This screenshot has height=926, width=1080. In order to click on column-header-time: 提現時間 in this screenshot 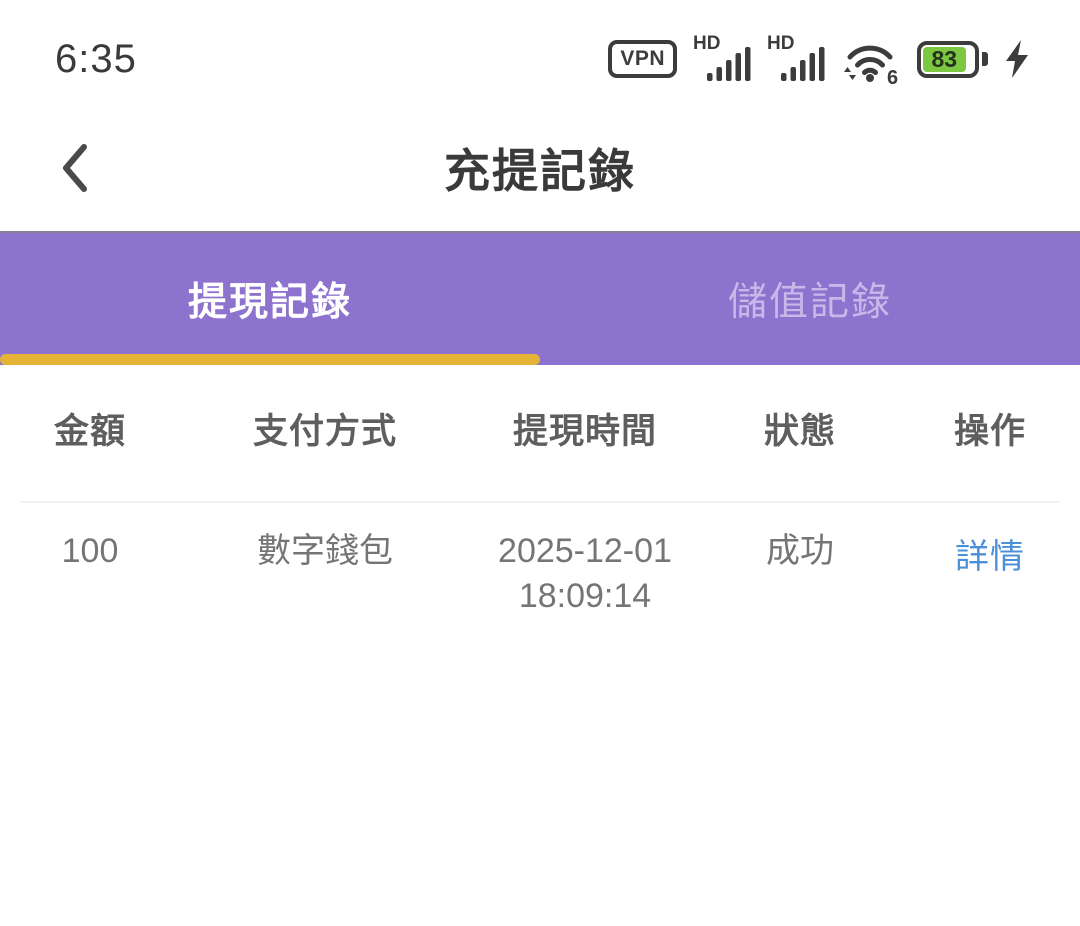, I will do `click(584, 431)`.